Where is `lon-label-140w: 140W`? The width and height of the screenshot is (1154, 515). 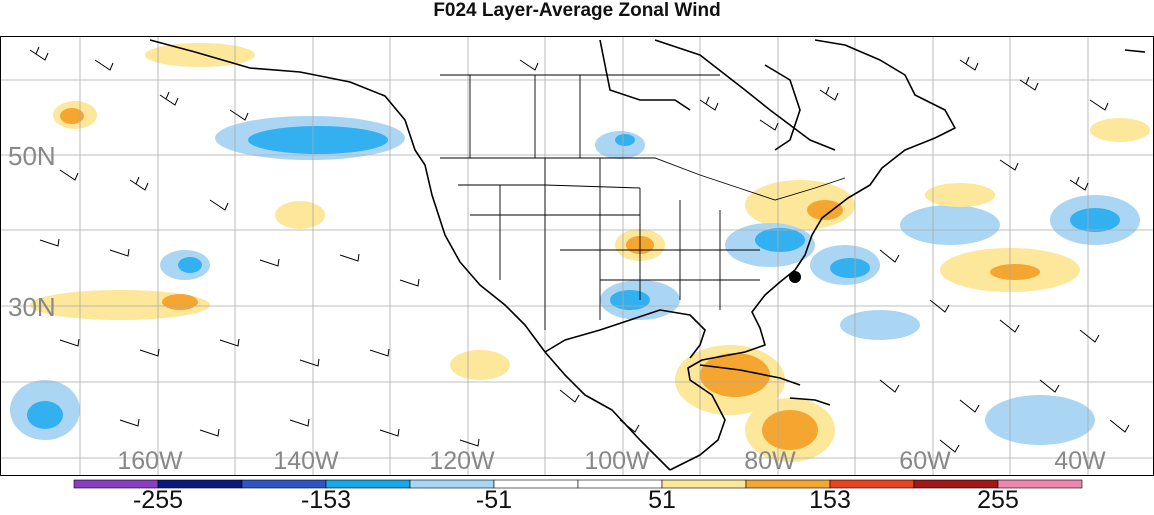 lon-label-140w: 140W is located at coordinates (306, 461).